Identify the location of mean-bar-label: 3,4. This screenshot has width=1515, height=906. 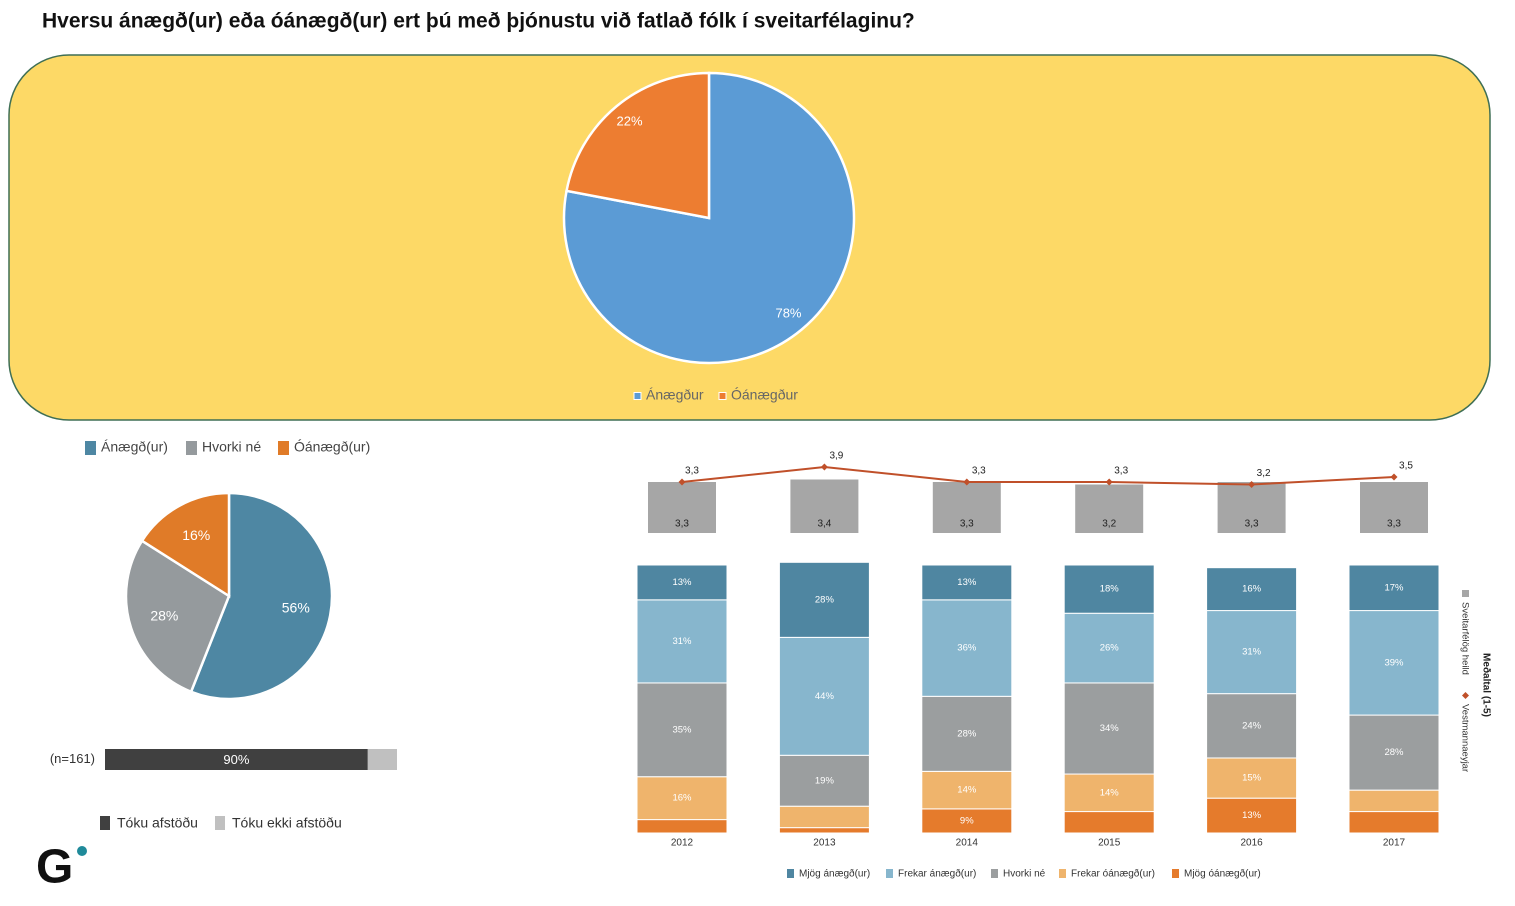
(824, 524).